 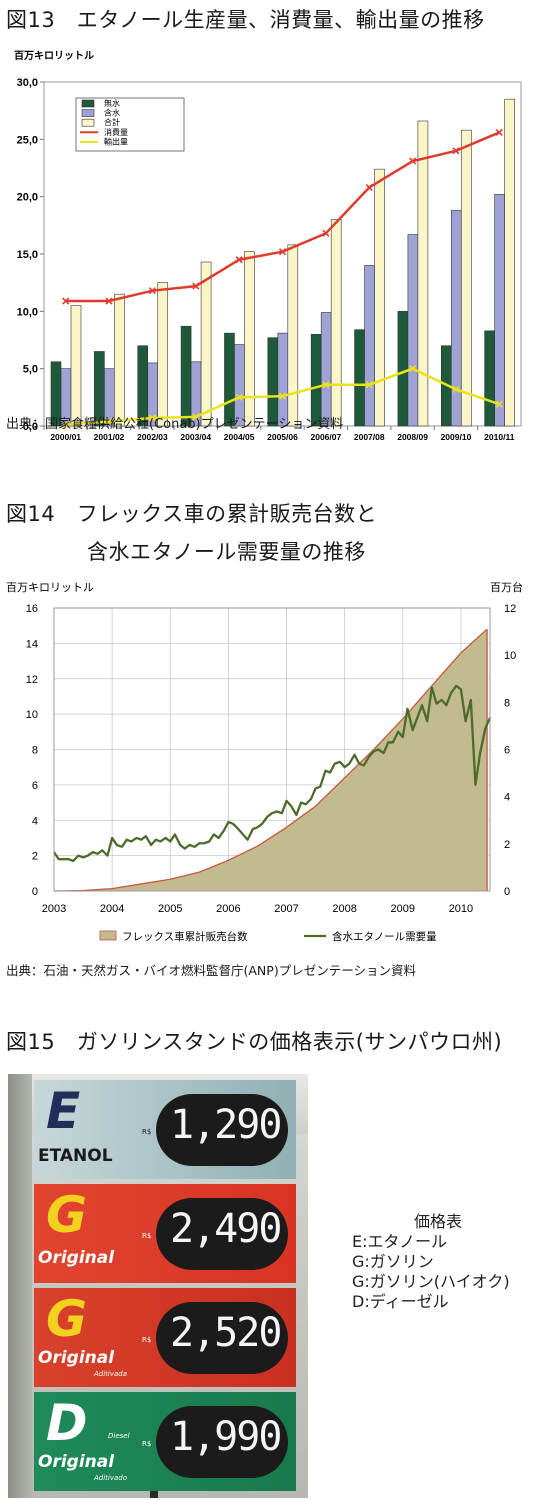 I want to click on fig13-xtick-label: 2000/01, so click(x=65, y=437).